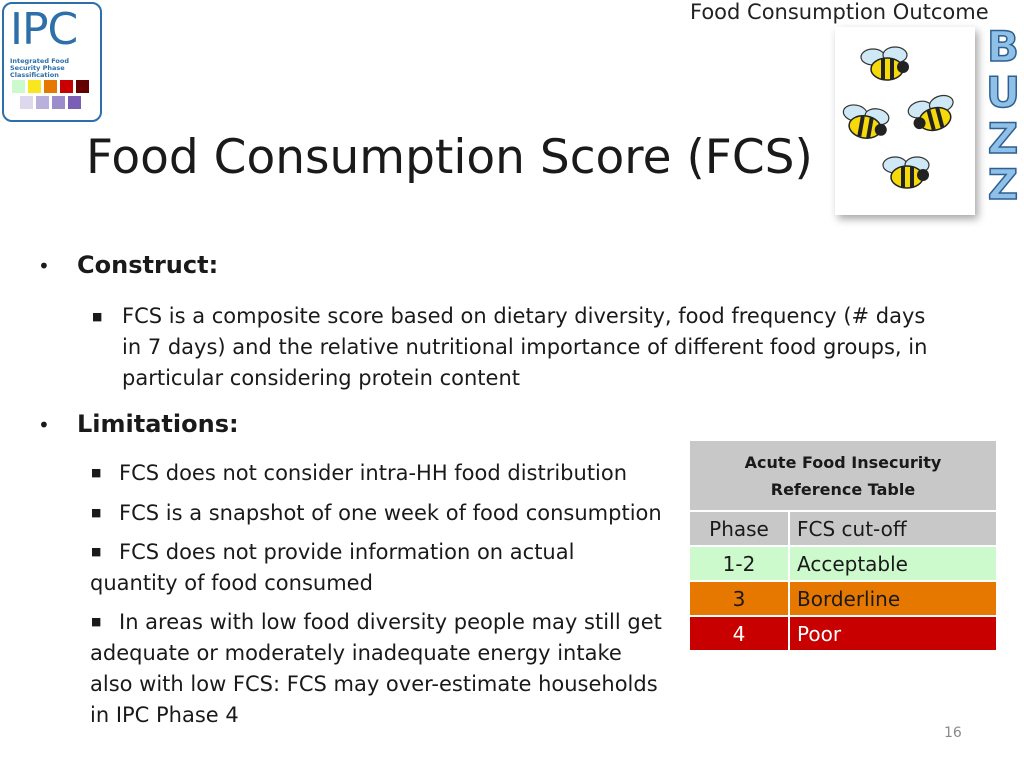 The image size is (1024, 768). I want to click on buzz-wordart: B U Z Z, so click(1003, 115).